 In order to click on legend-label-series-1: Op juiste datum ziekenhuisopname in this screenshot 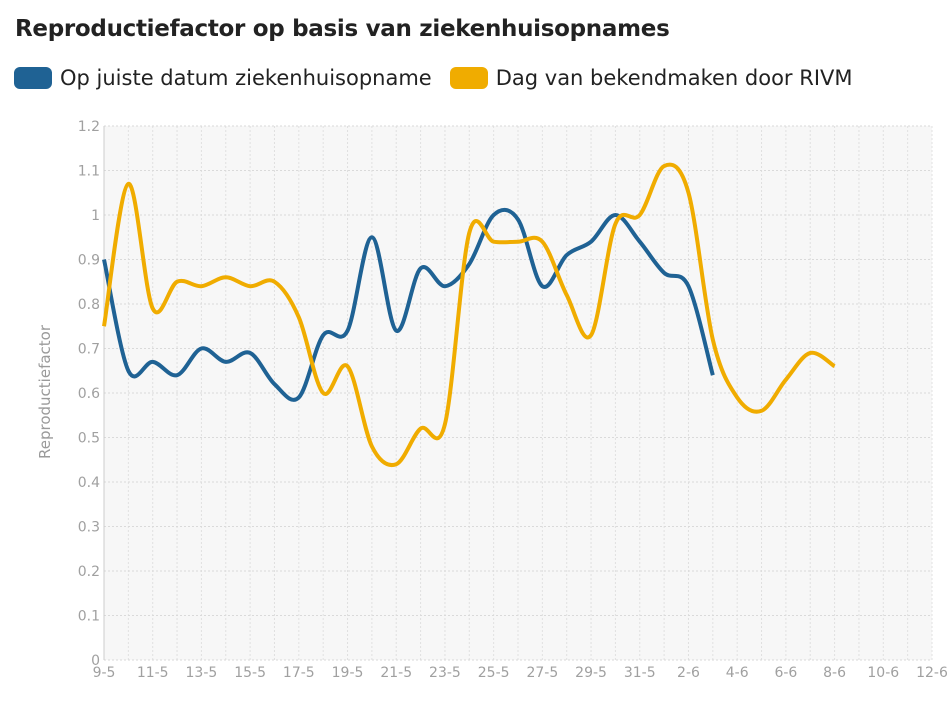, I will do `click(246, 78)`.